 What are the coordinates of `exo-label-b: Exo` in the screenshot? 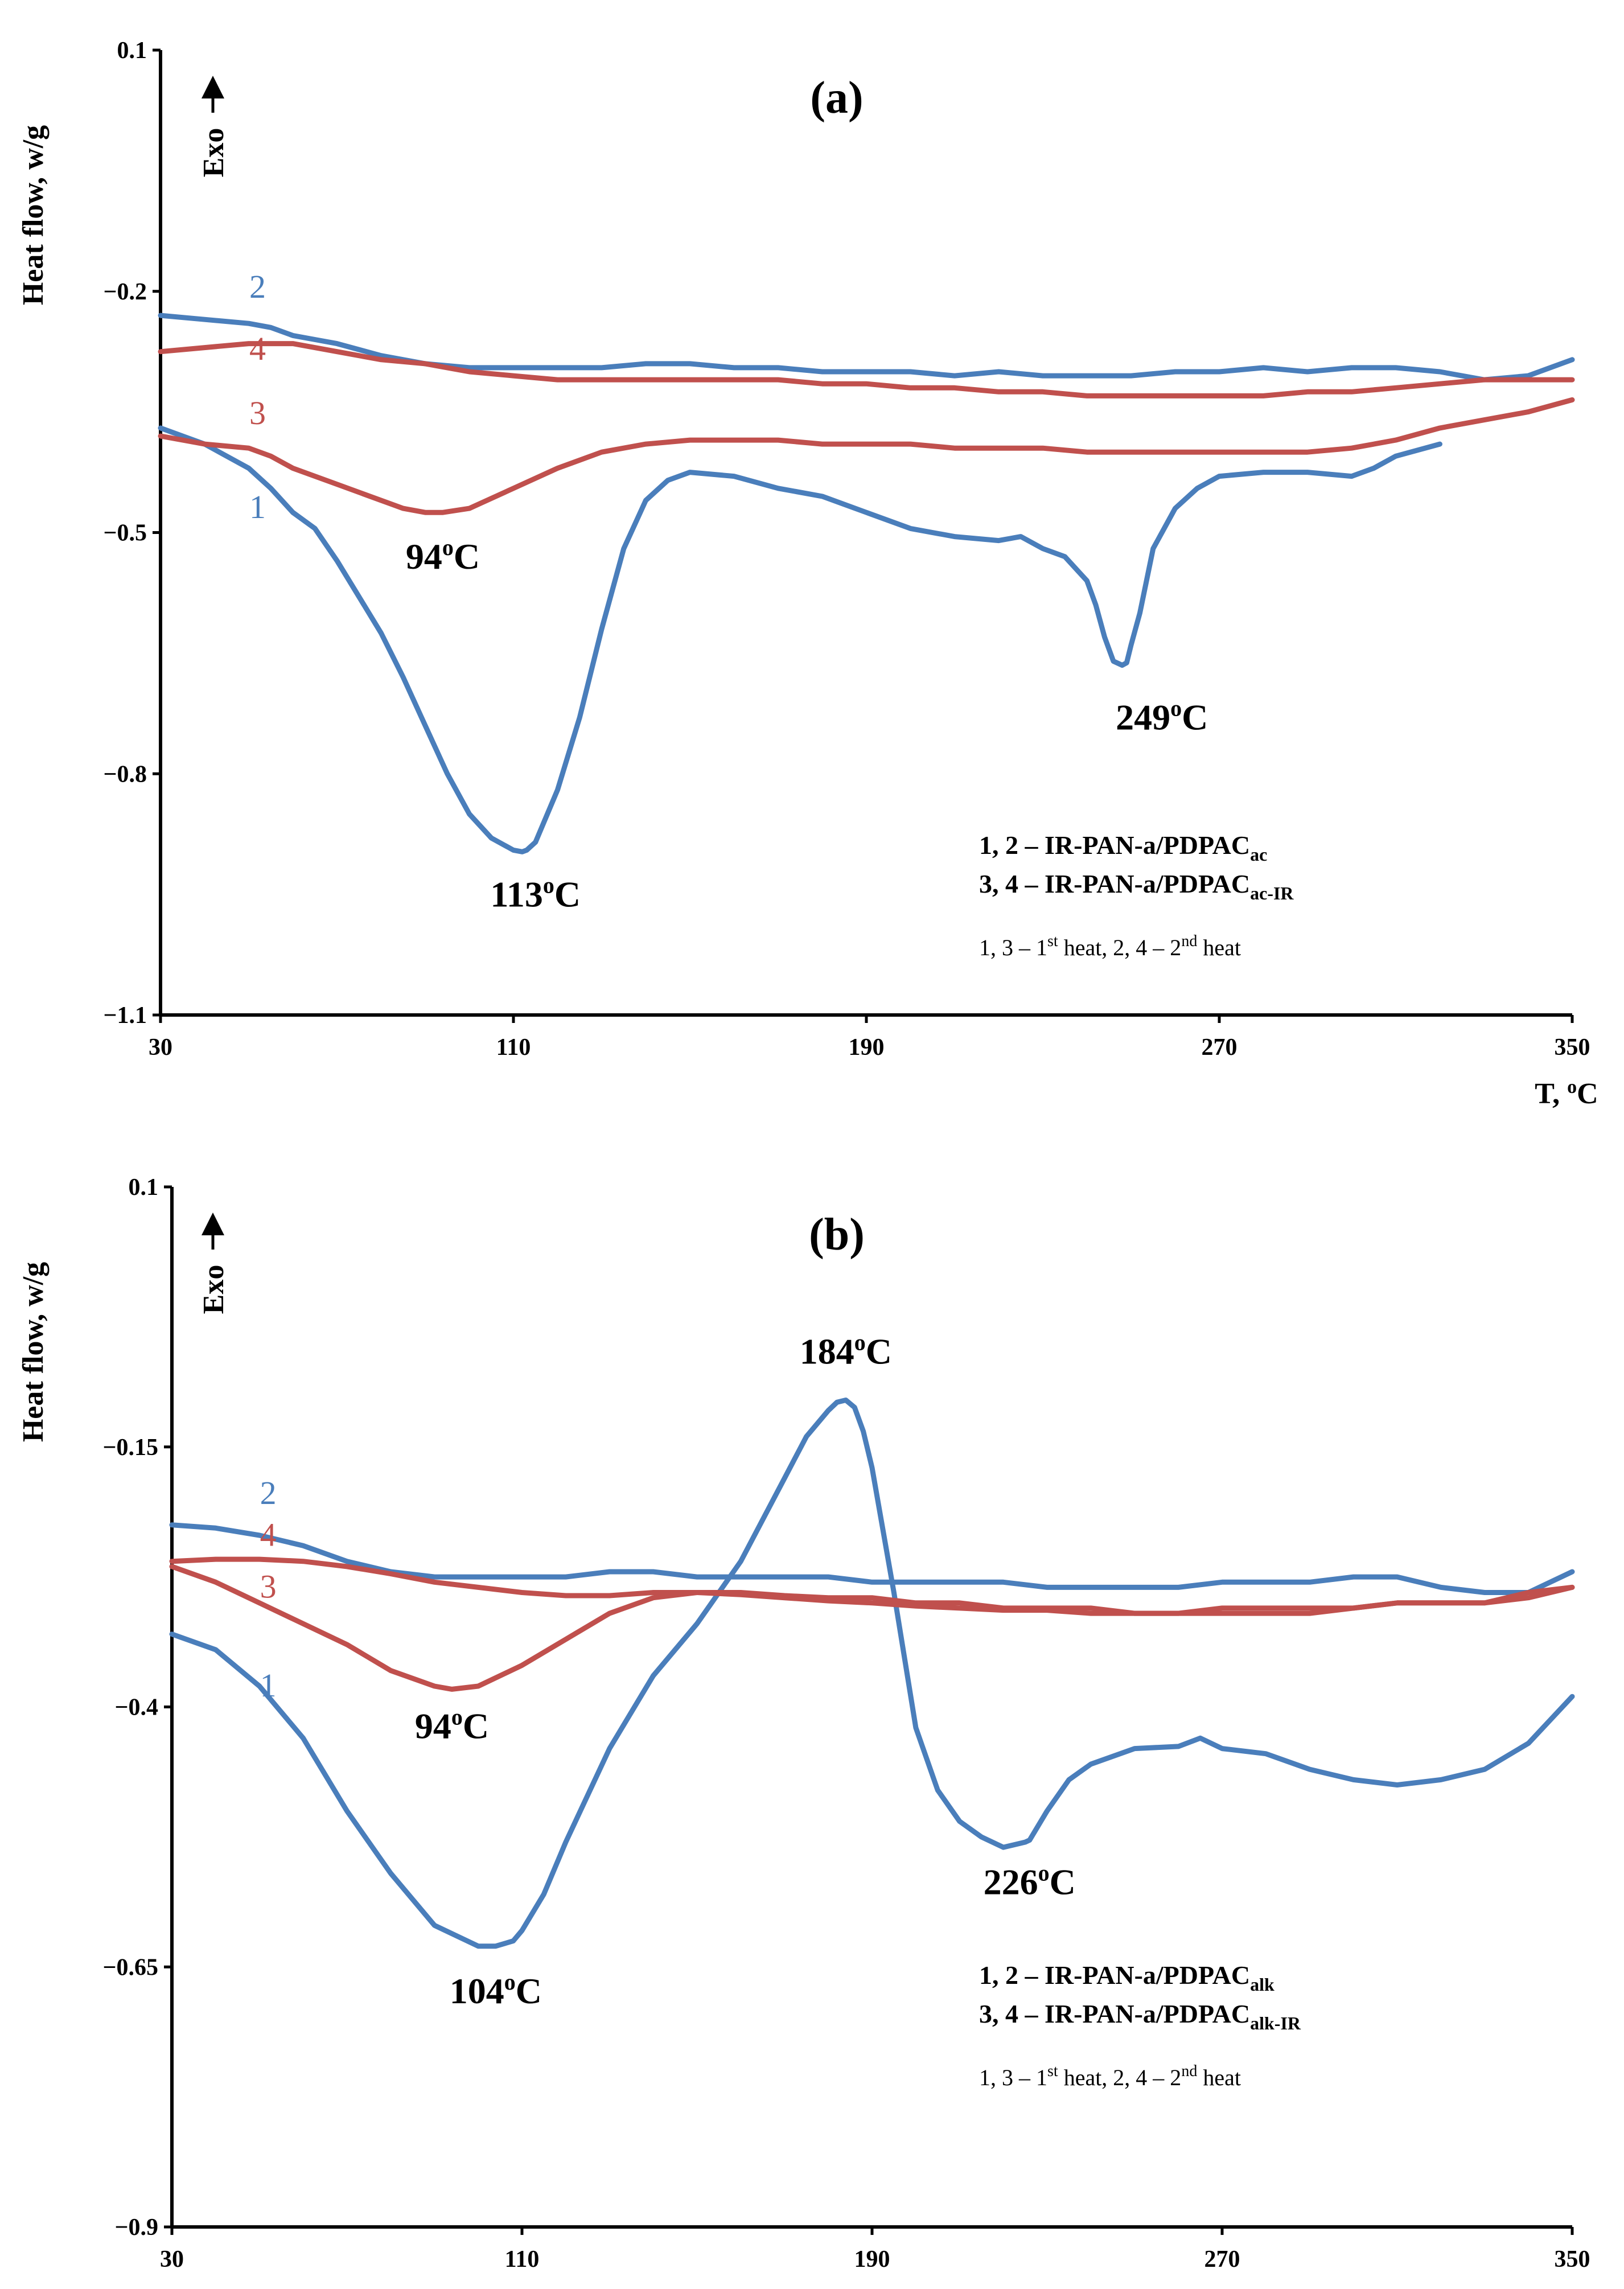 It's located at (214, 1289).